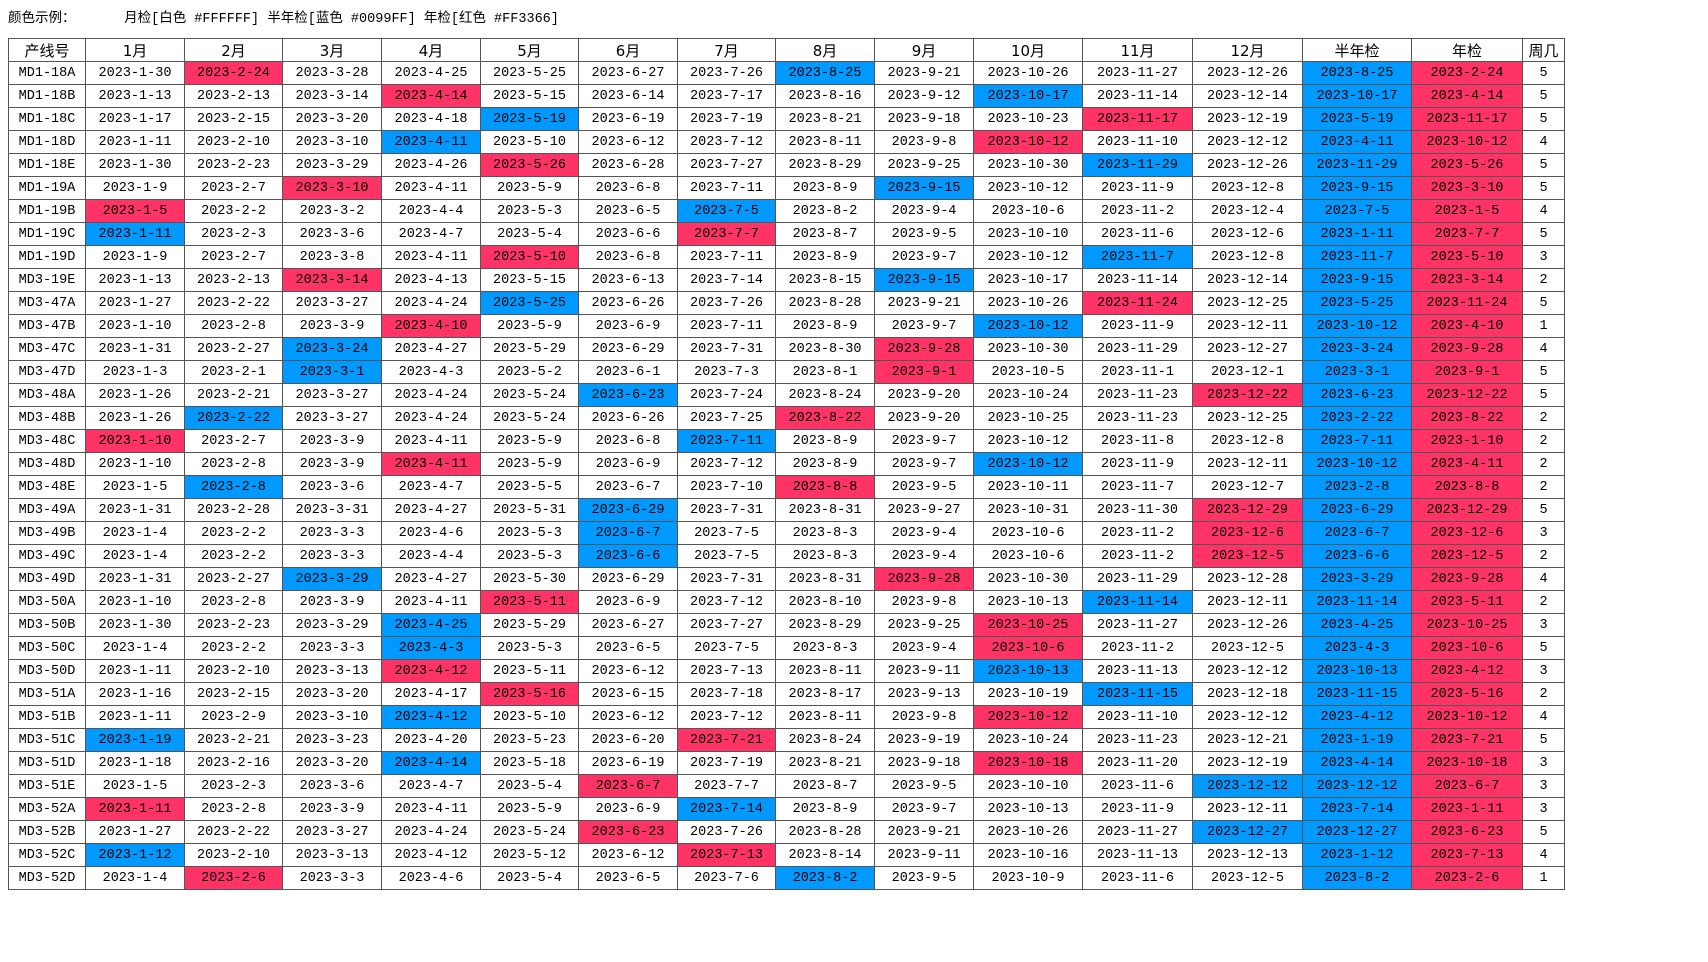  Describe the element at coordinates (1543, 878) in the screenshot. I see `weekday-cell: 1` at that location.